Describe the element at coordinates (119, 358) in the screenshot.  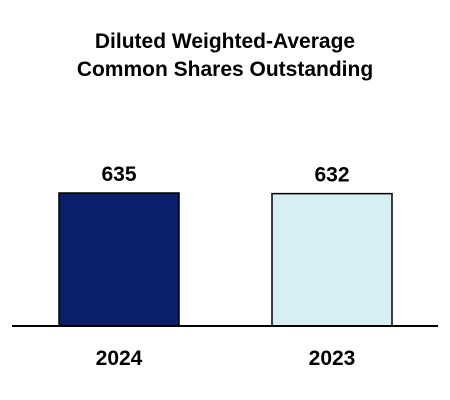
I see `category-label-2024: 2024` at that location.